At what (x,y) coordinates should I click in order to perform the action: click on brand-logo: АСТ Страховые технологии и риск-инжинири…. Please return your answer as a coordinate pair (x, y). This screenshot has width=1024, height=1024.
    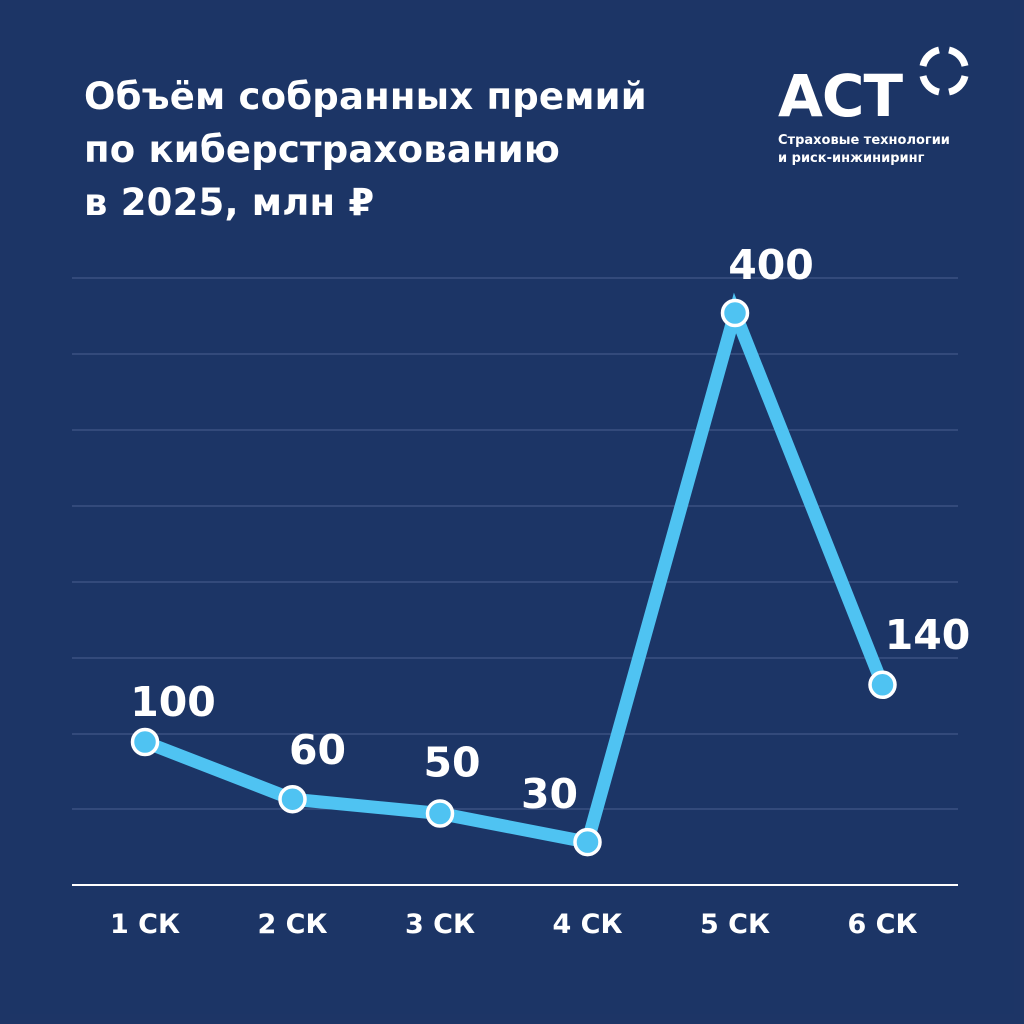
    Looking at the image, I should click on (878, 111).